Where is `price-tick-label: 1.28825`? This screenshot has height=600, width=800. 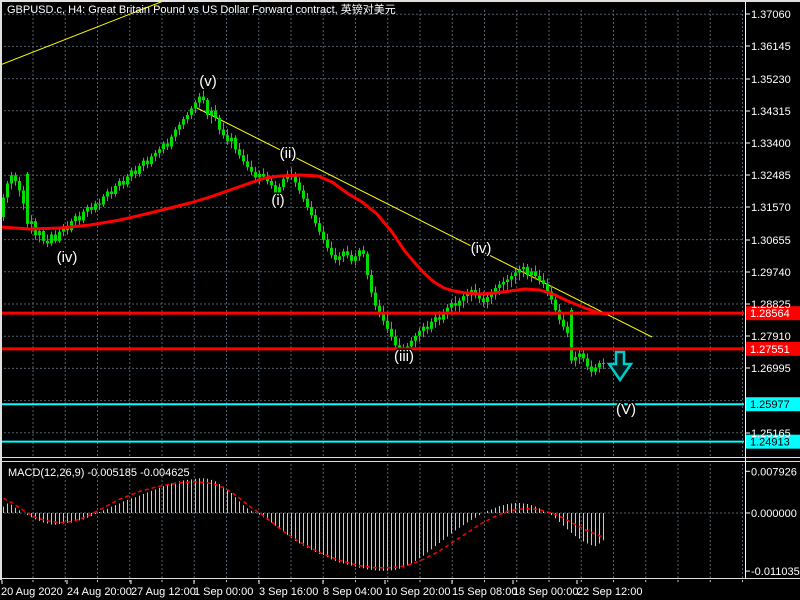 price-tick-label: 1.28825 is located at coordinates (771, 305).